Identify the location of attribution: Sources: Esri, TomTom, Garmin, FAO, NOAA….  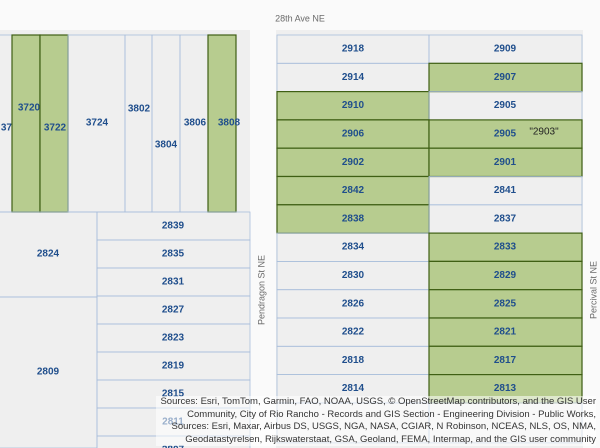
(376, 421).